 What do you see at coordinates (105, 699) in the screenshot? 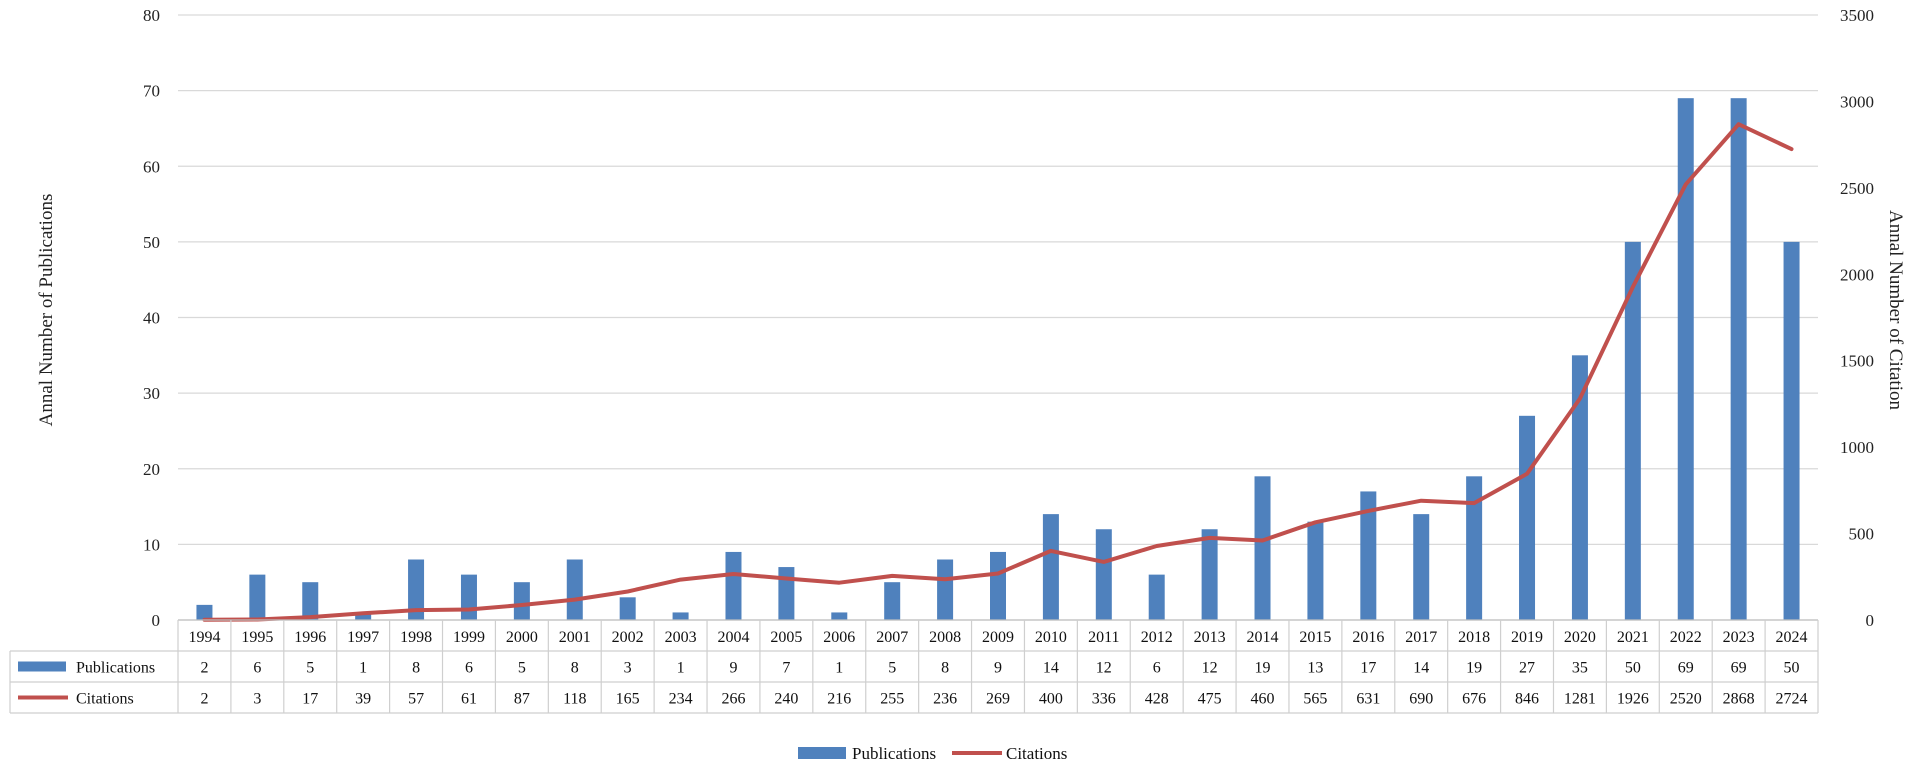
I see `table-series-label: Citations` at bounding box center [105, 699].